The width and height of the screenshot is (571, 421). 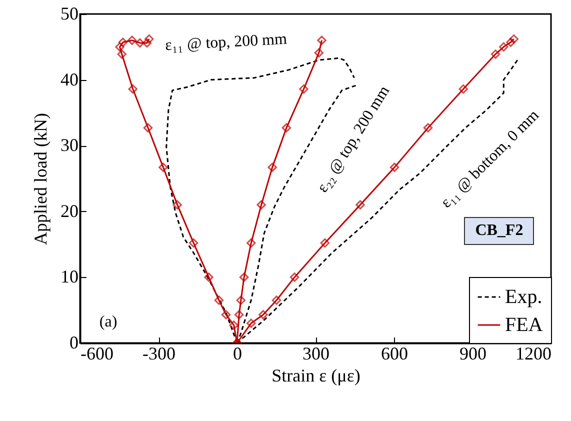 I want to click on x-axis-title: Strain ε (με), so click(x=316, y=376).